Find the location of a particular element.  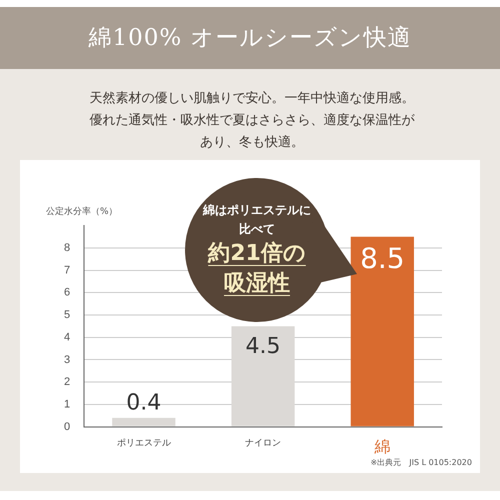

y-axis-title: 公定水分率（%） is located at coordinates (82, 212).